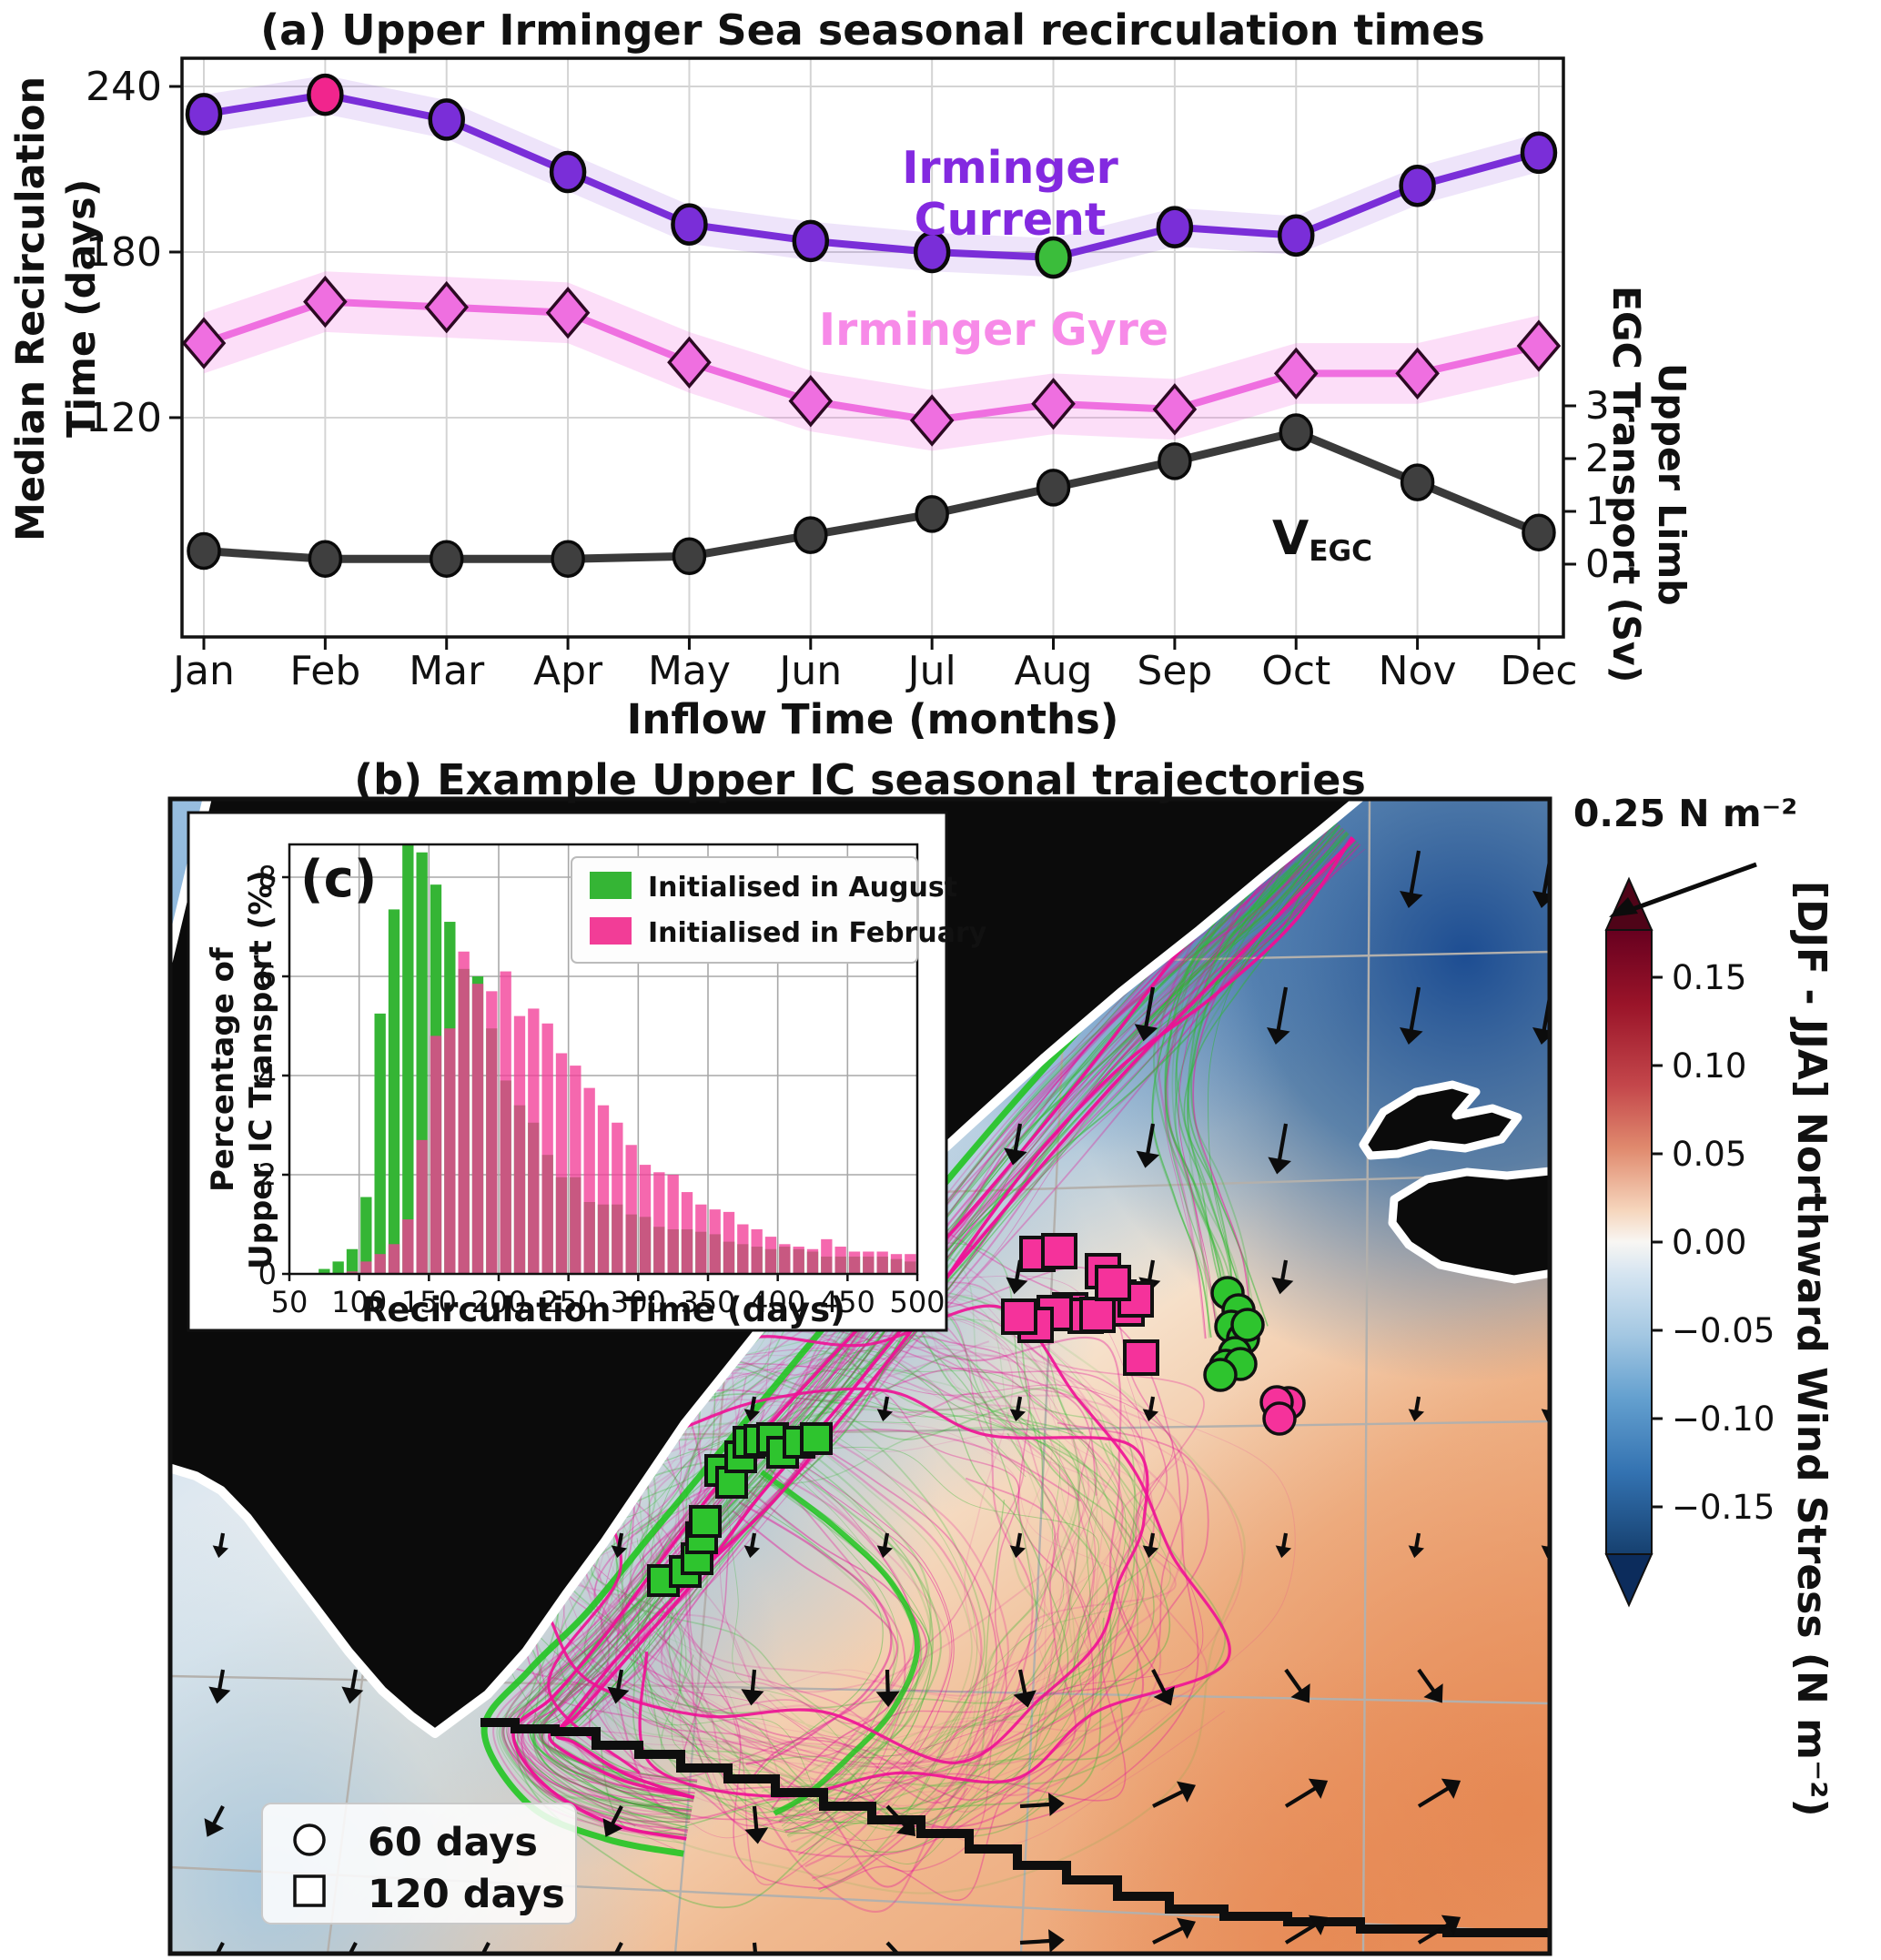 Image resolution: width=1881 pixels, height=1960 pixels. I want to click on tick-label: Jun, so click(809, 671).